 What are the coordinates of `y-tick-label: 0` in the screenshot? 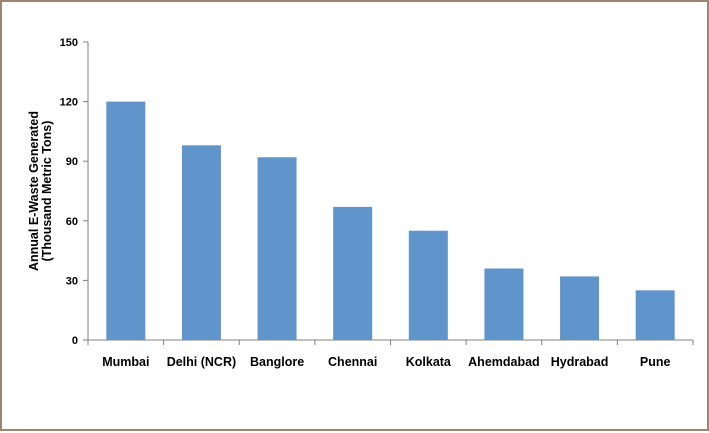 It's located at (75, 341).